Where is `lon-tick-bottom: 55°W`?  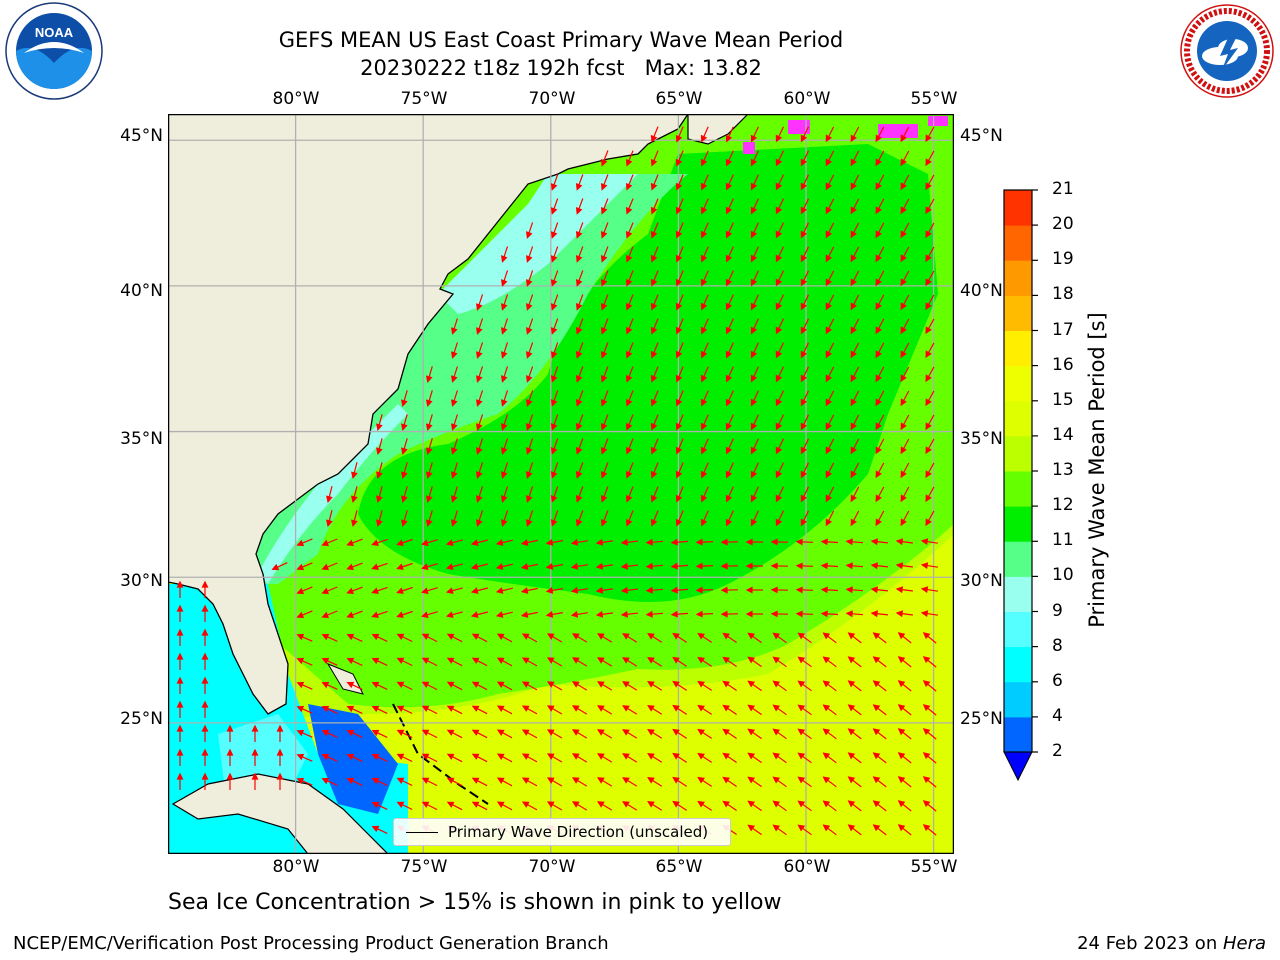
lon-tick-bottom: 55°W is located at coordinates (934, 867).